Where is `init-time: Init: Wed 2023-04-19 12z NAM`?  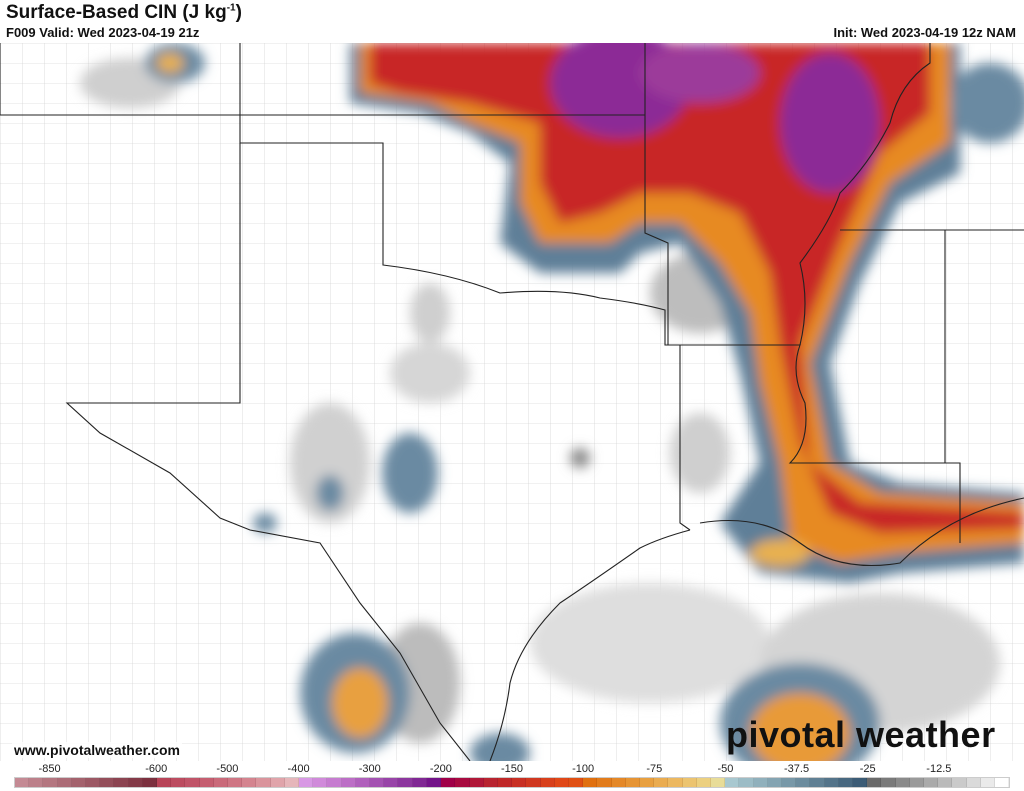
init-time: Init: Wed 2023-04-19 12z NAM is located at coordinates (924, 32).